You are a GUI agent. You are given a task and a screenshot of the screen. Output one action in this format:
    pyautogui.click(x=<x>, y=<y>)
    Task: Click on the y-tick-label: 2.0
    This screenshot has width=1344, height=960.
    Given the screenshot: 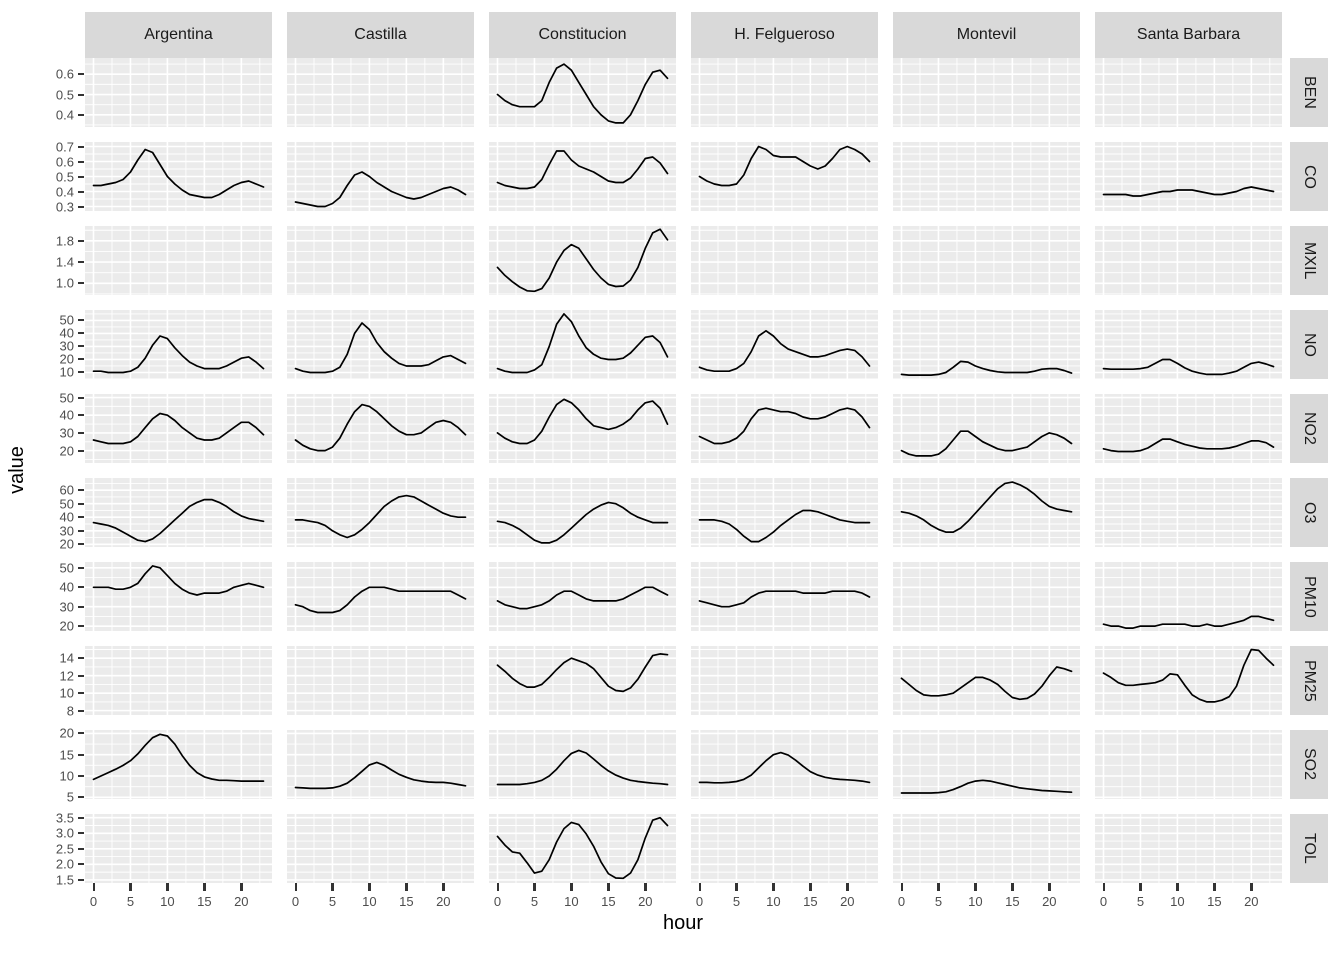 What is the action you would take?
    pyautogui.click(x=64, y=864)
    